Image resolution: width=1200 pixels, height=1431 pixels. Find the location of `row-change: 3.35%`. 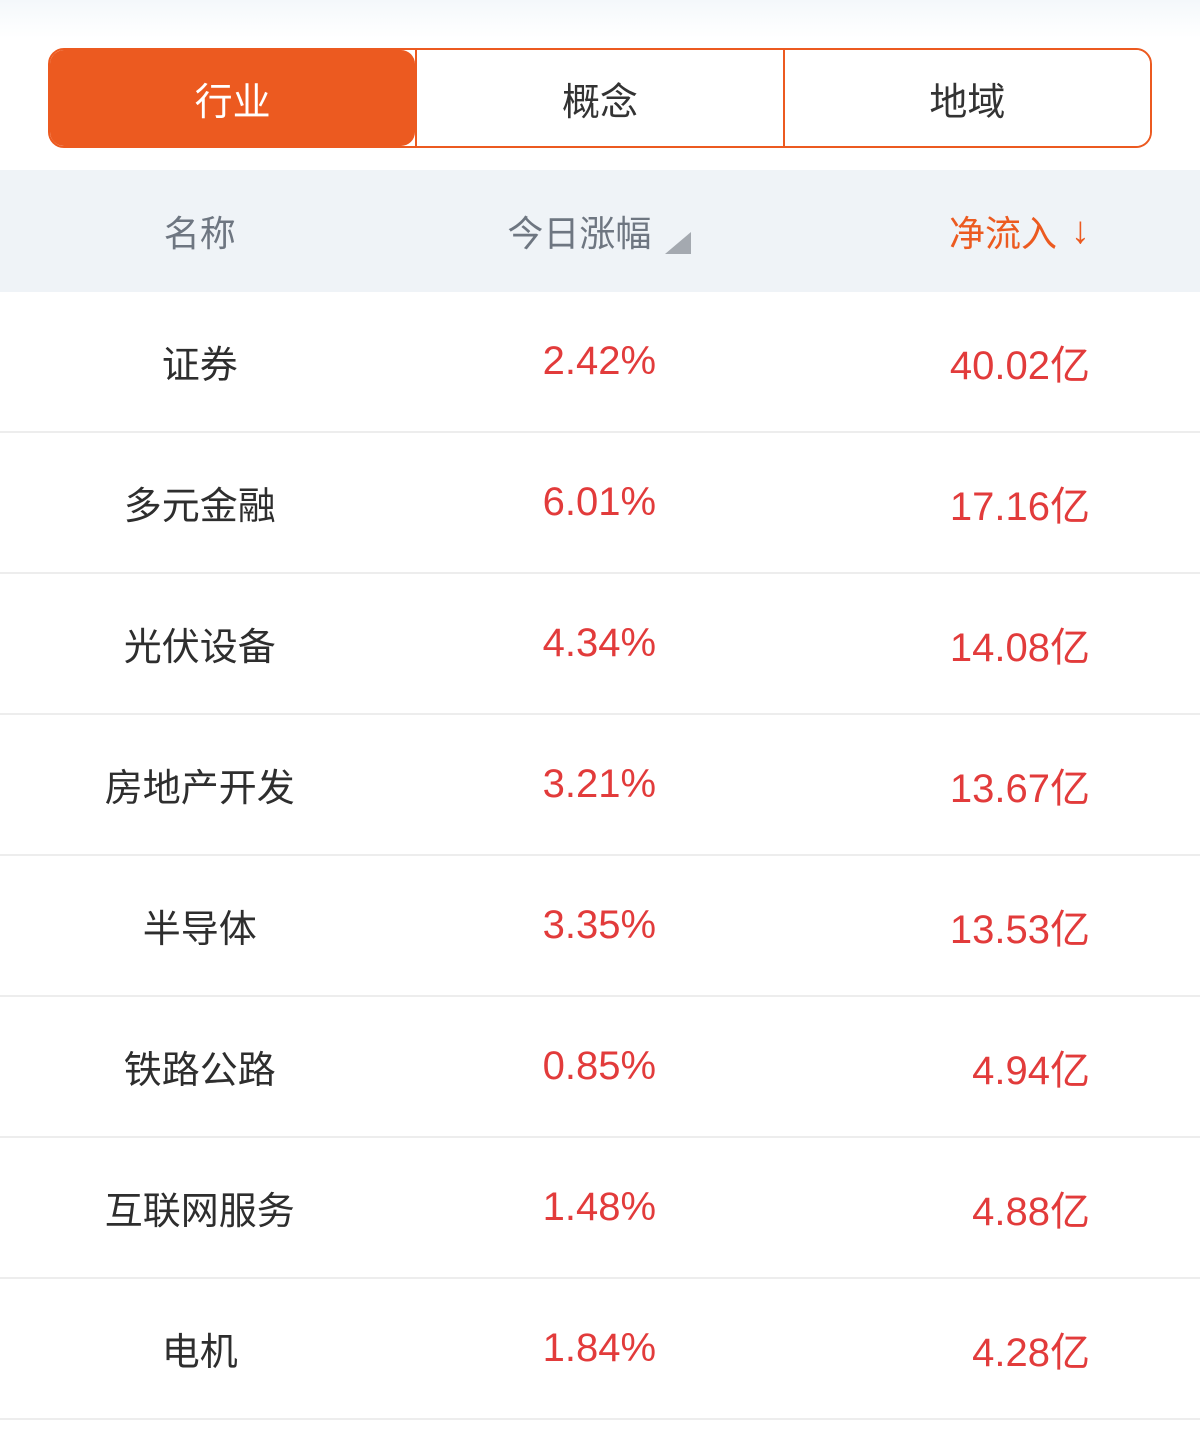

row-change: 3.35% is located at coordinates (599, 925).